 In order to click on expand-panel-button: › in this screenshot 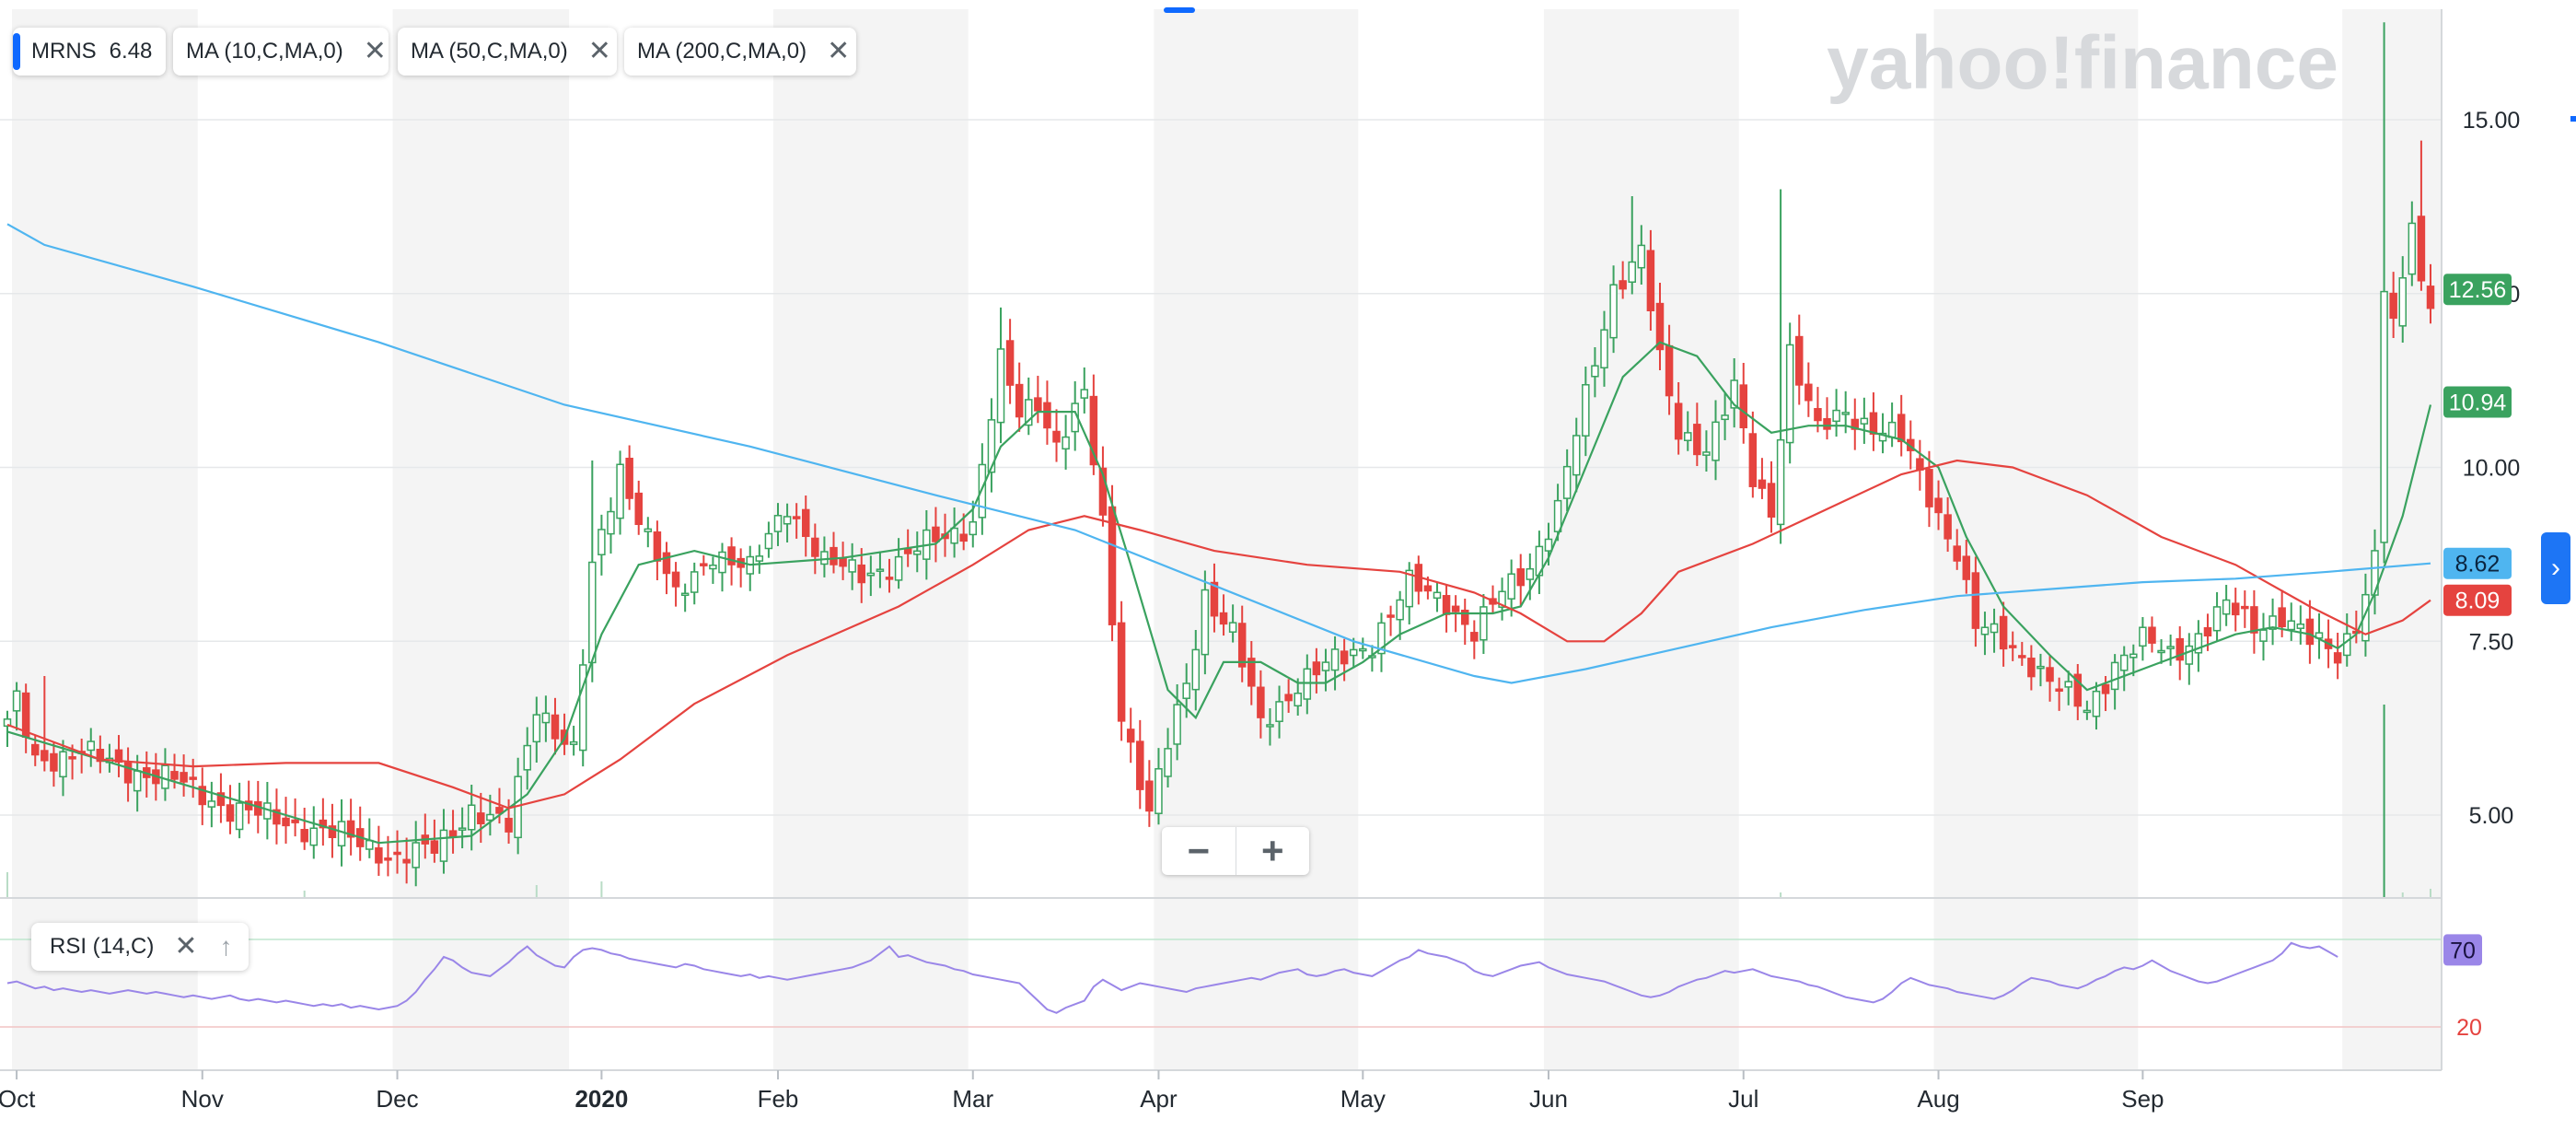, I will do `click(2555, 568)`.